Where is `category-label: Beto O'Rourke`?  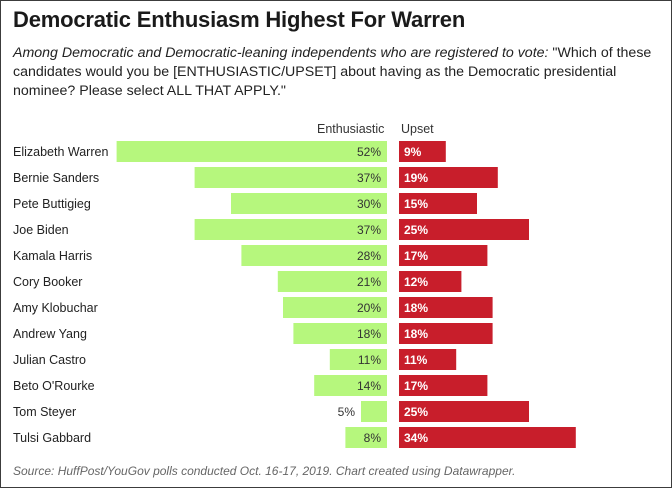
category-label: Beto O'Rourke is located at coordinates (54, 386).